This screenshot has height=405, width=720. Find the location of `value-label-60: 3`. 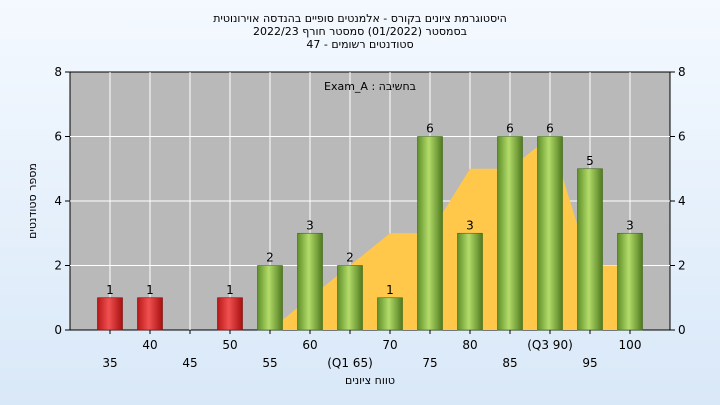

value-label-60: 3 is located at coordinates (310, 225).